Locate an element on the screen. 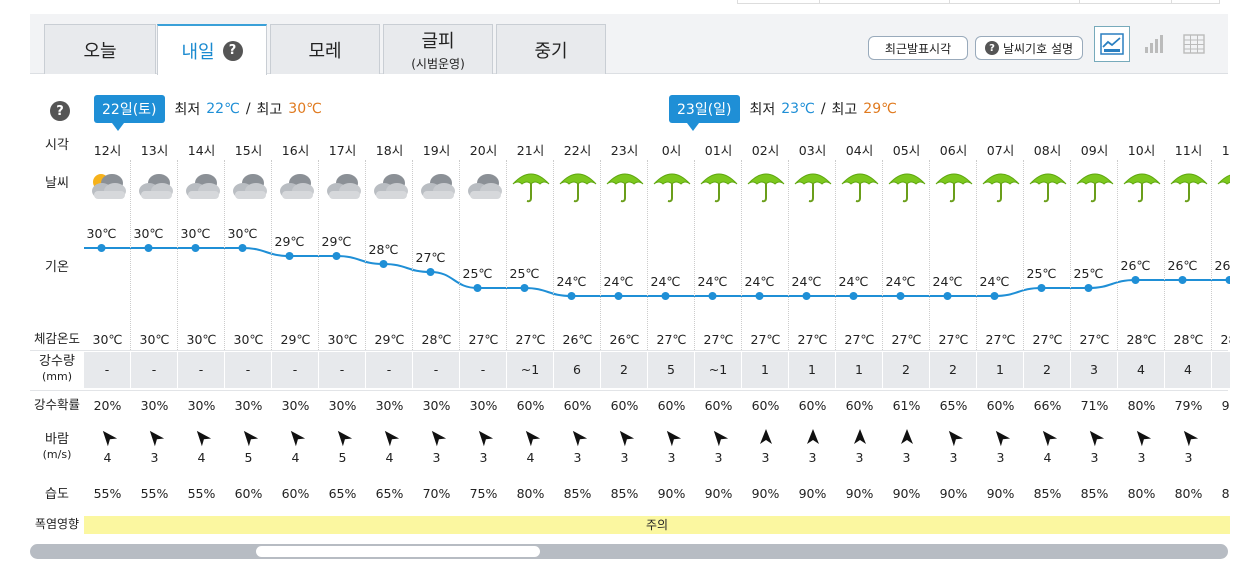 This screenshot has width=1243, height=564. precip-value: 4 is located at coordinates (1141, 370).